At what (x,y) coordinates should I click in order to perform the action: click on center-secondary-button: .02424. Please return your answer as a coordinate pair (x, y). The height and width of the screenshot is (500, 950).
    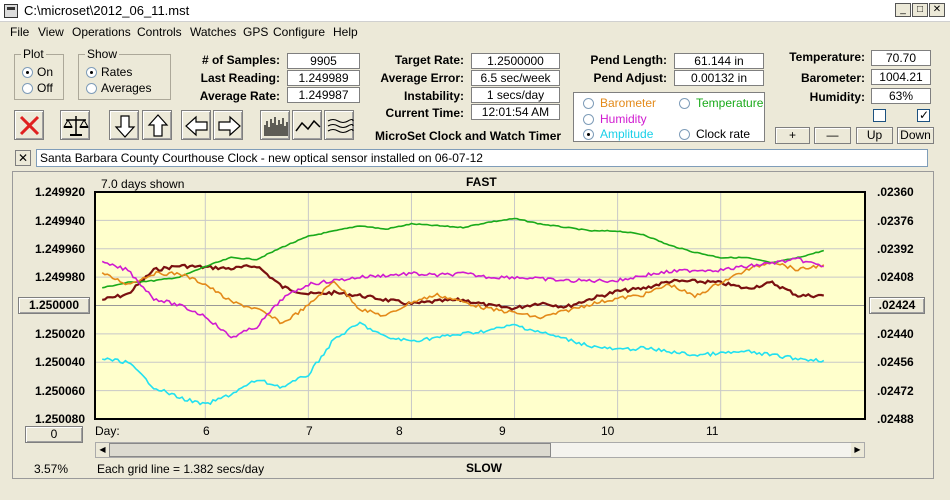
    Looking at the image, I should click on (897, 305).